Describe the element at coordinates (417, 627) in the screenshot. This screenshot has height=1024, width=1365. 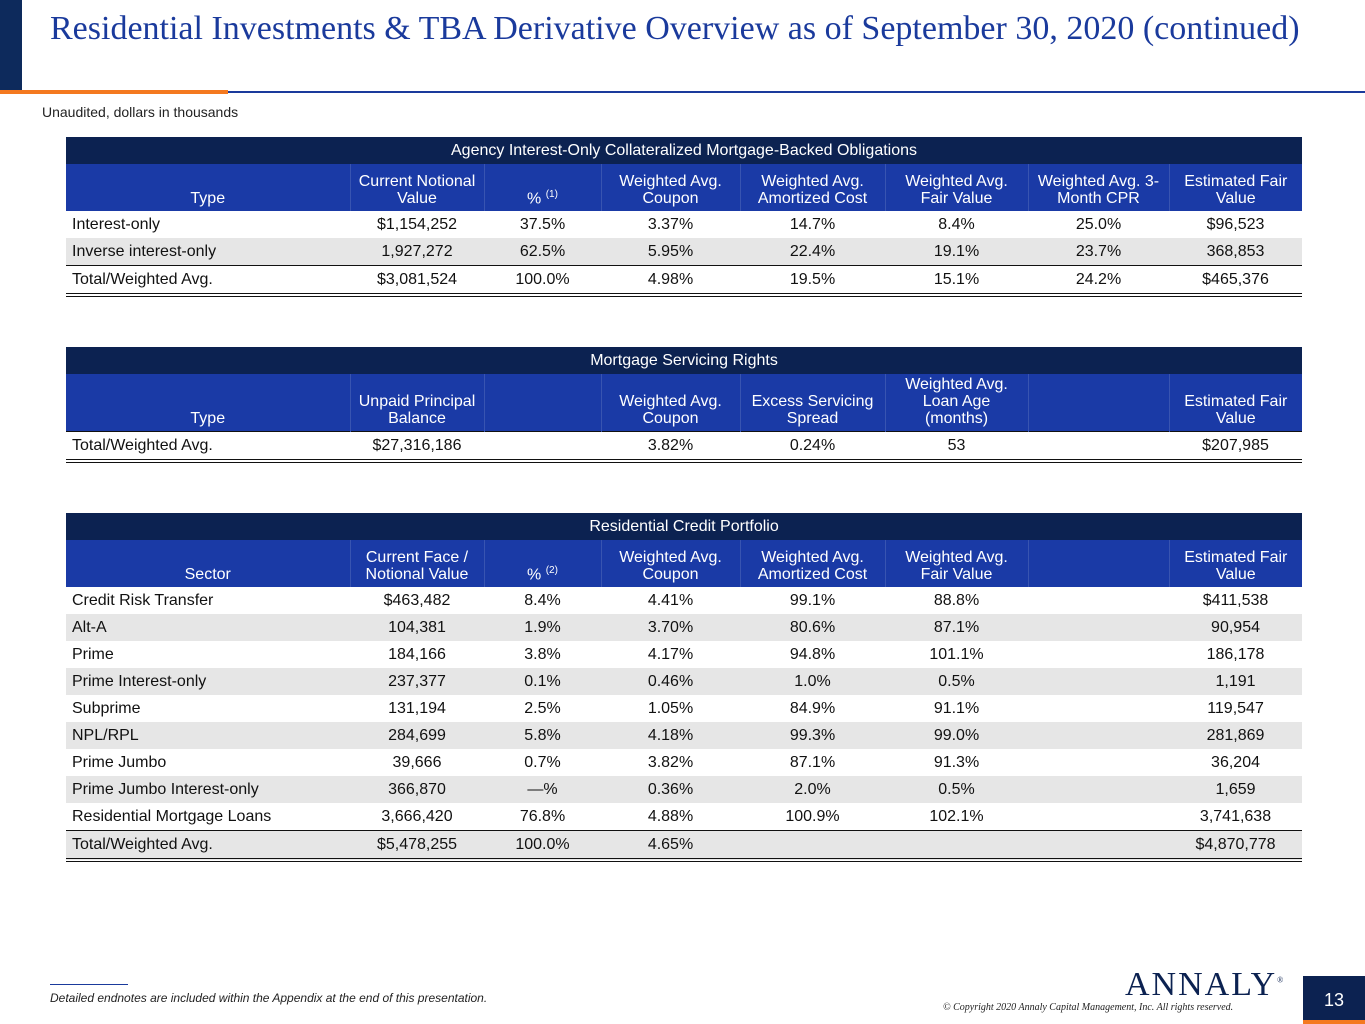
I see `table-cell: 104,381` at that location.